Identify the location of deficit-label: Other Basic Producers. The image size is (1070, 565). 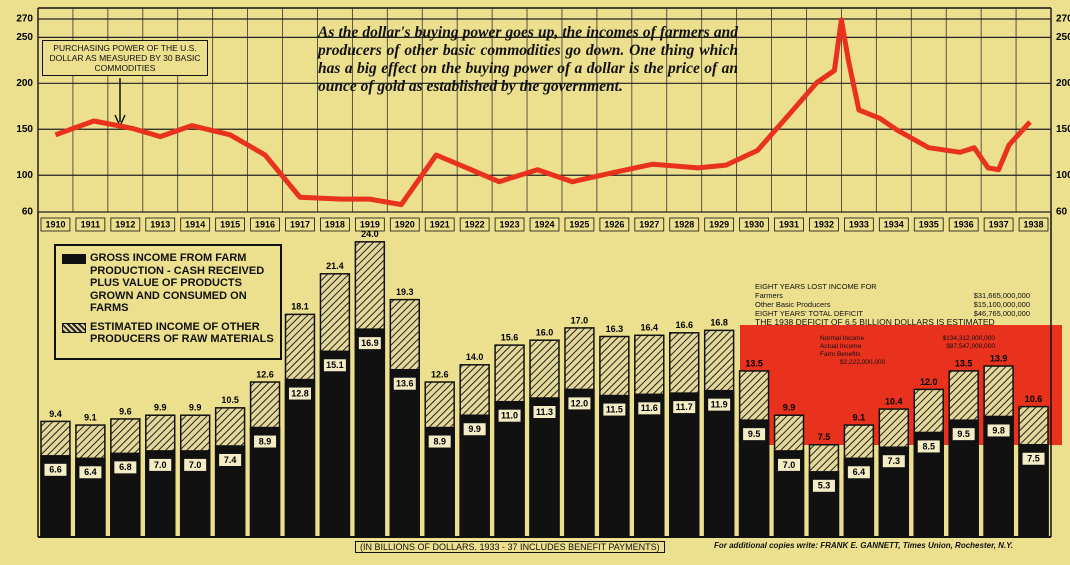
(793, 304).